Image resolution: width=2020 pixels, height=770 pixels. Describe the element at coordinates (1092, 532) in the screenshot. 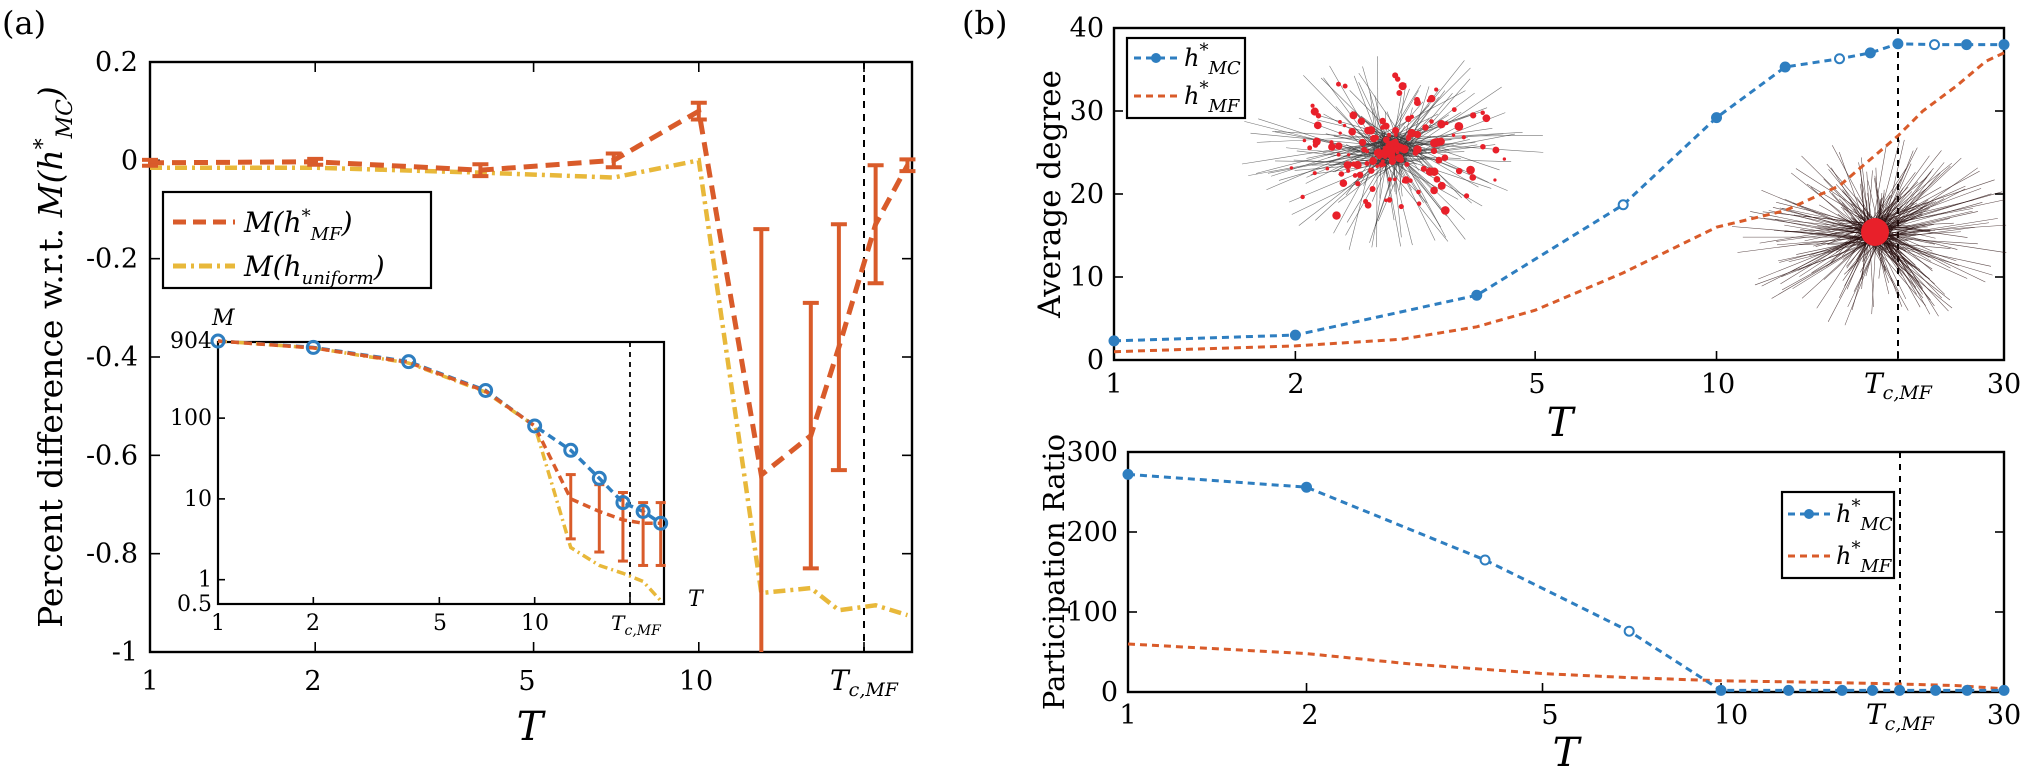

I see `panel-b-bottom-ytick-label: 200` at that location.